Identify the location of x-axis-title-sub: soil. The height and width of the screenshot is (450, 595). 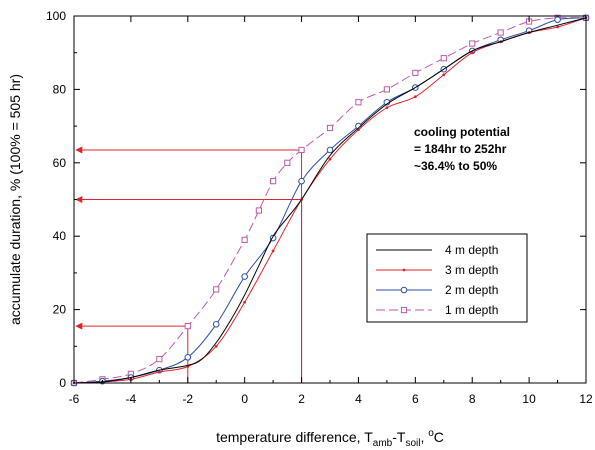
(412, 443).